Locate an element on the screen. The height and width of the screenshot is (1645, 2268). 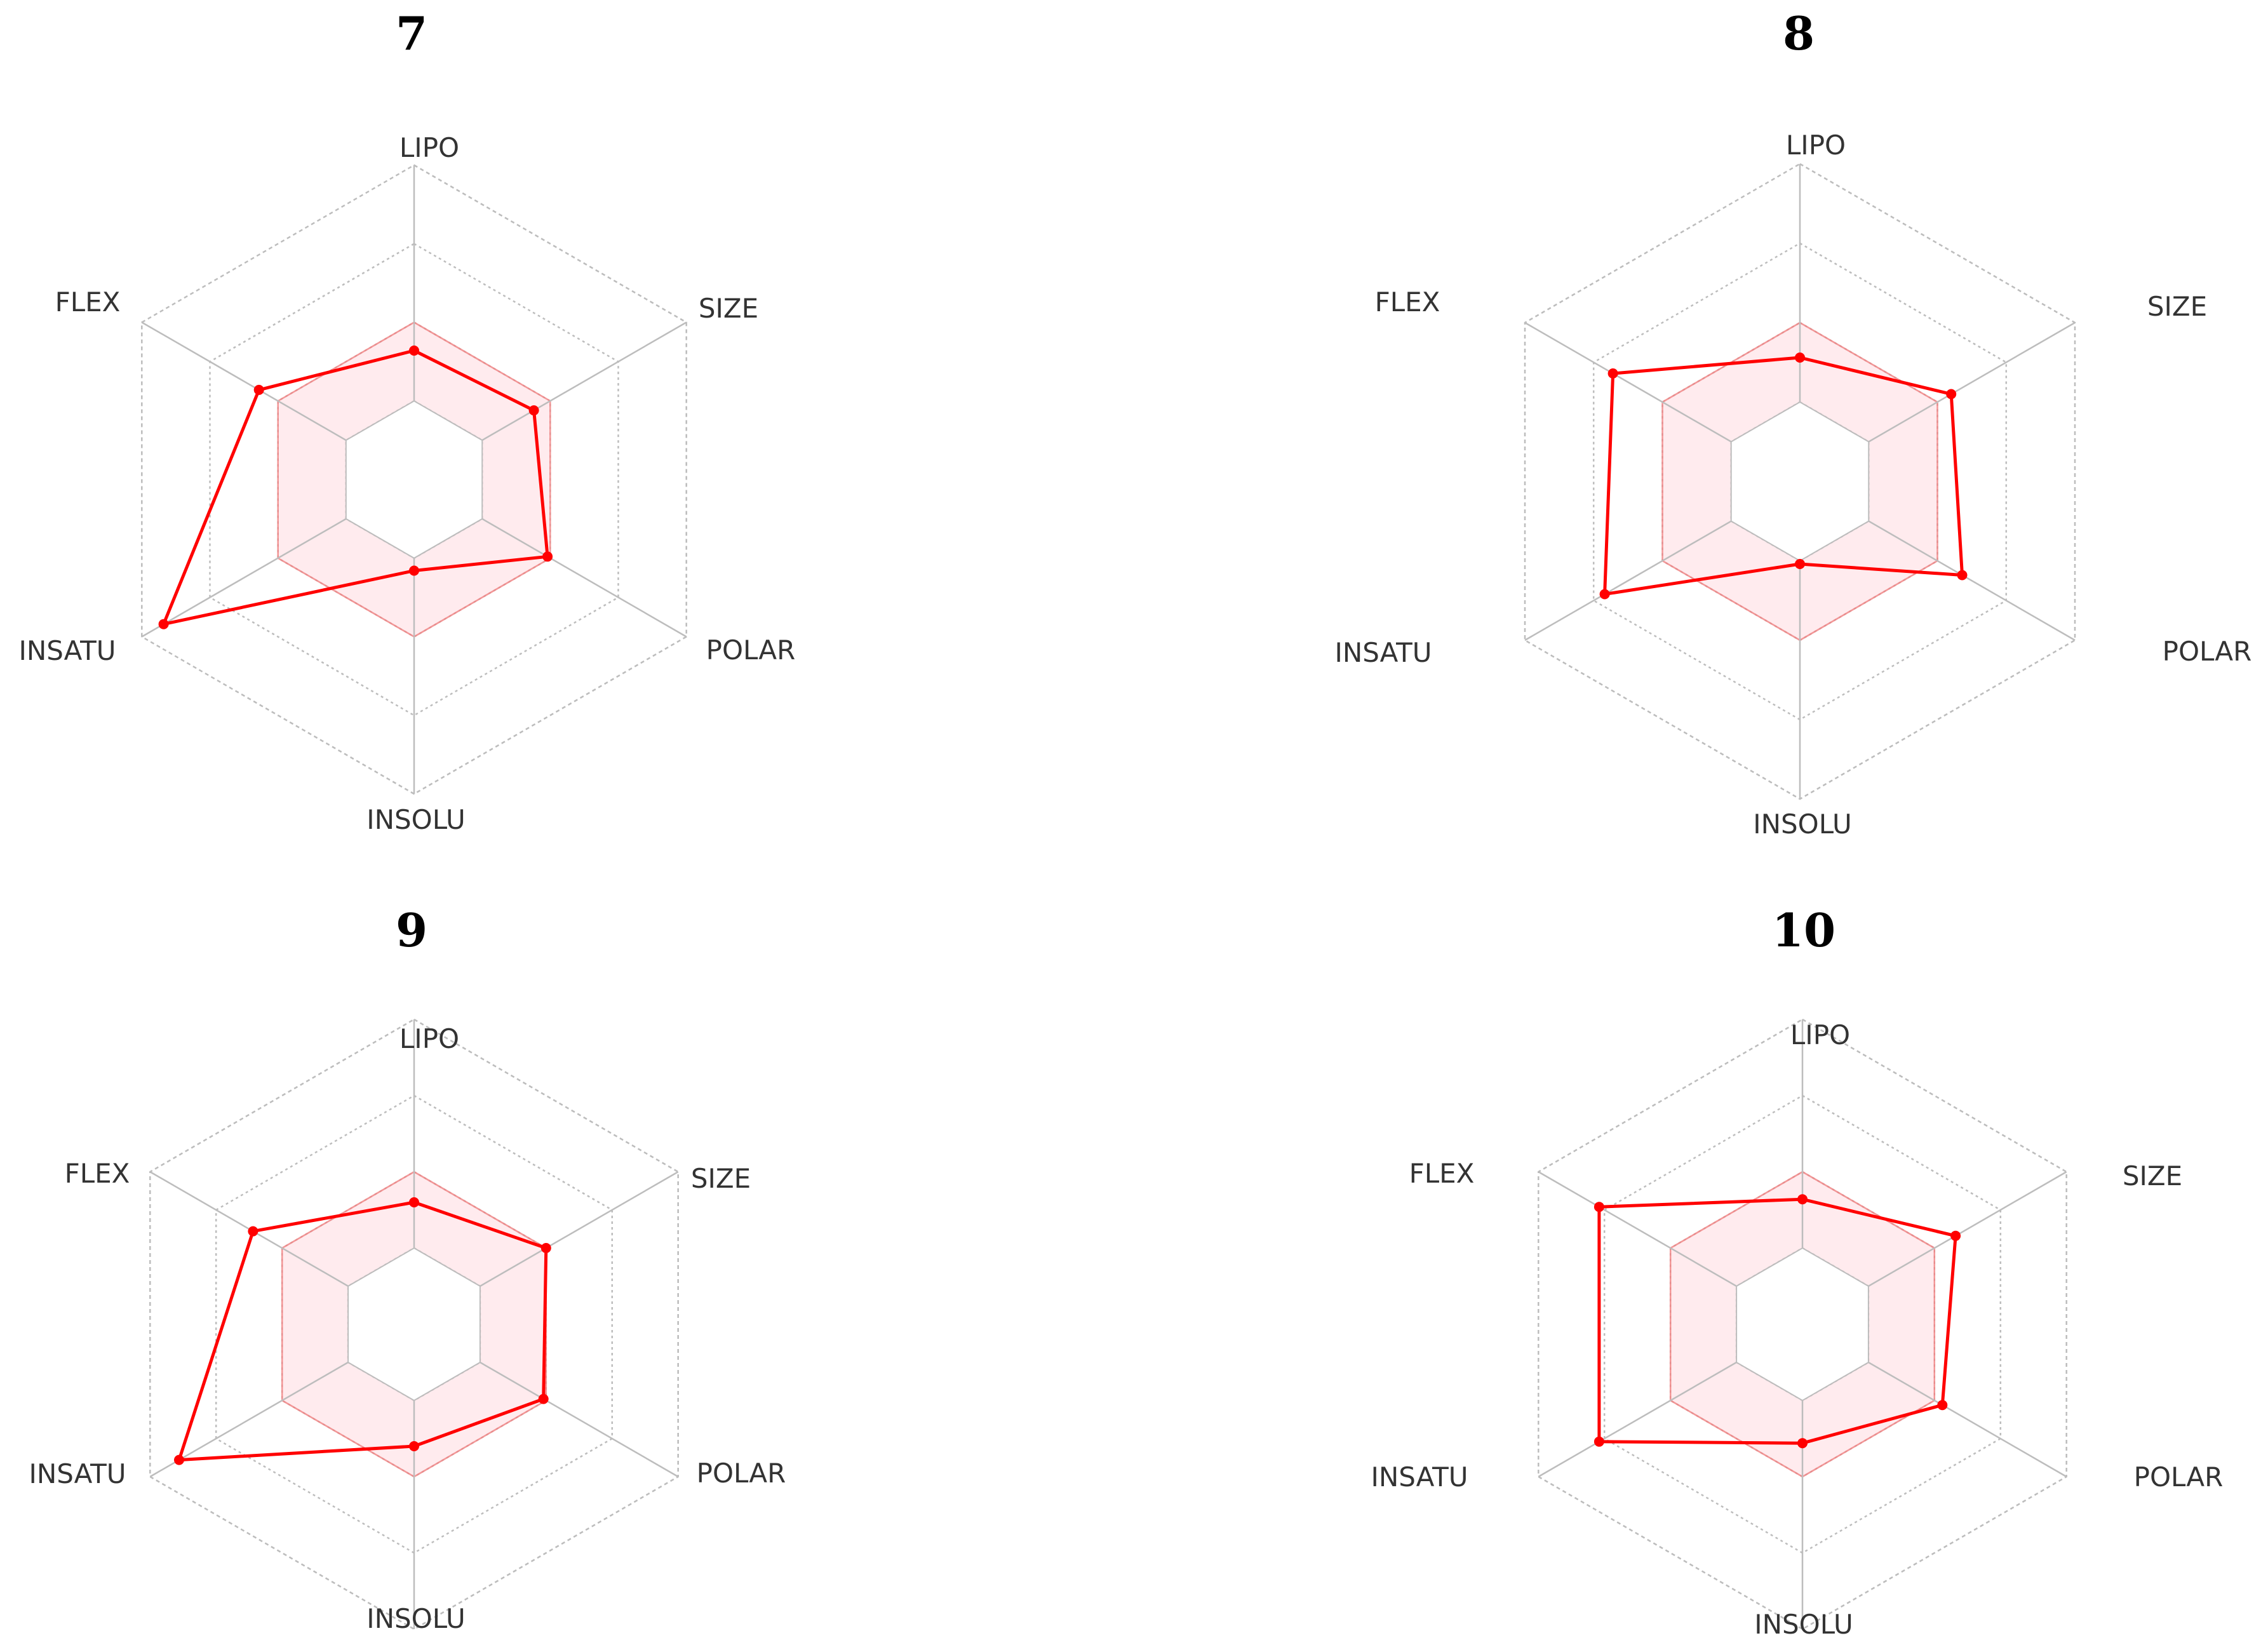
radar-panel: 9 LIPO SIZE POLAR INSOLU INSATU FLEX is located at coordinates (407, 1268).